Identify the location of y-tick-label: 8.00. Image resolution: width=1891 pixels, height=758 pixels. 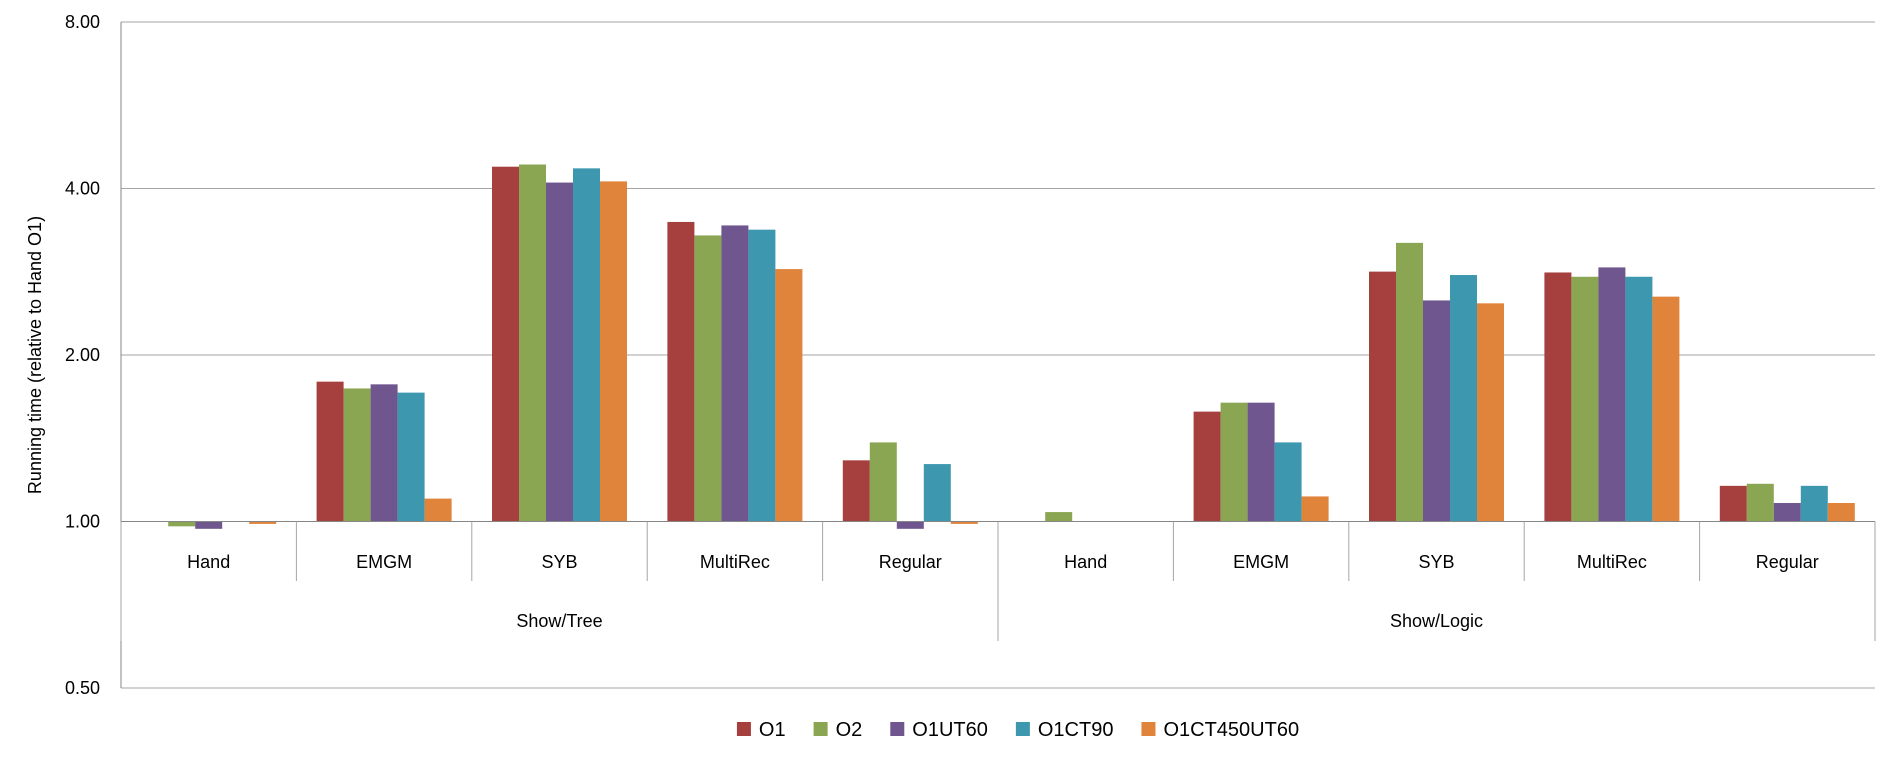
(82, 22).